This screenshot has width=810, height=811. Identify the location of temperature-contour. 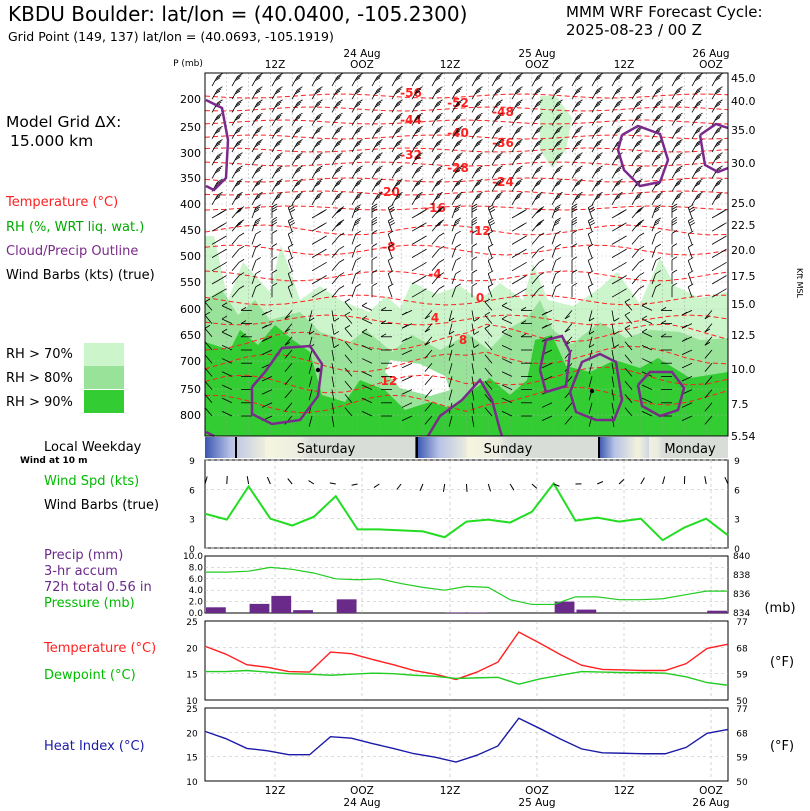
(466, 122).